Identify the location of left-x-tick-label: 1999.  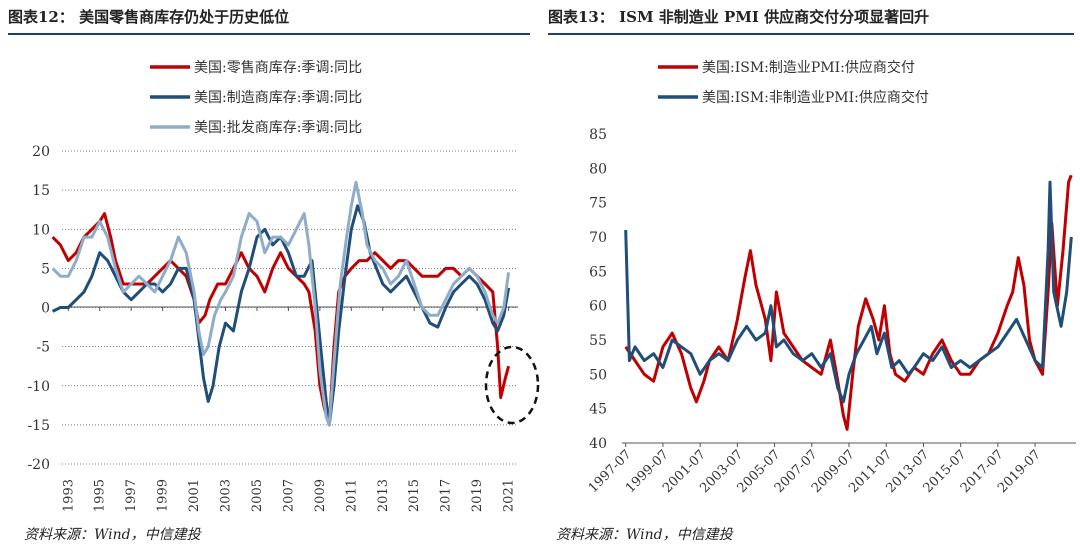
(163, 495).